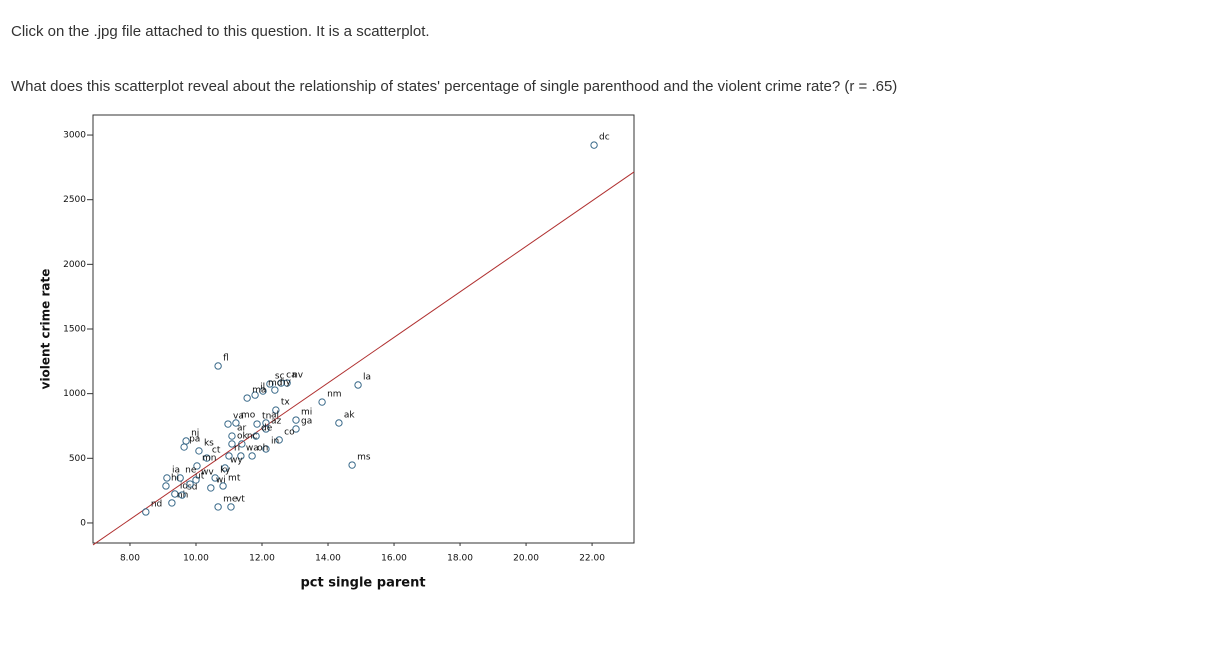 The height and width of the screenshot is (659, 1217). What do you see at coordinates (248, 416) in the screenshot?
I see `point-label: mo` at bounding box center [248, 416].